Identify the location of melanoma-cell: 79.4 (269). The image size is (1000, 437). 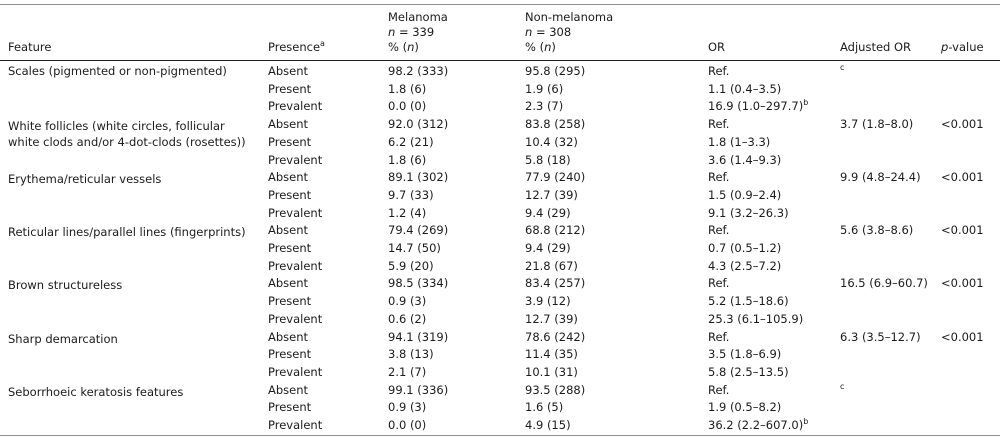
(418, 230).